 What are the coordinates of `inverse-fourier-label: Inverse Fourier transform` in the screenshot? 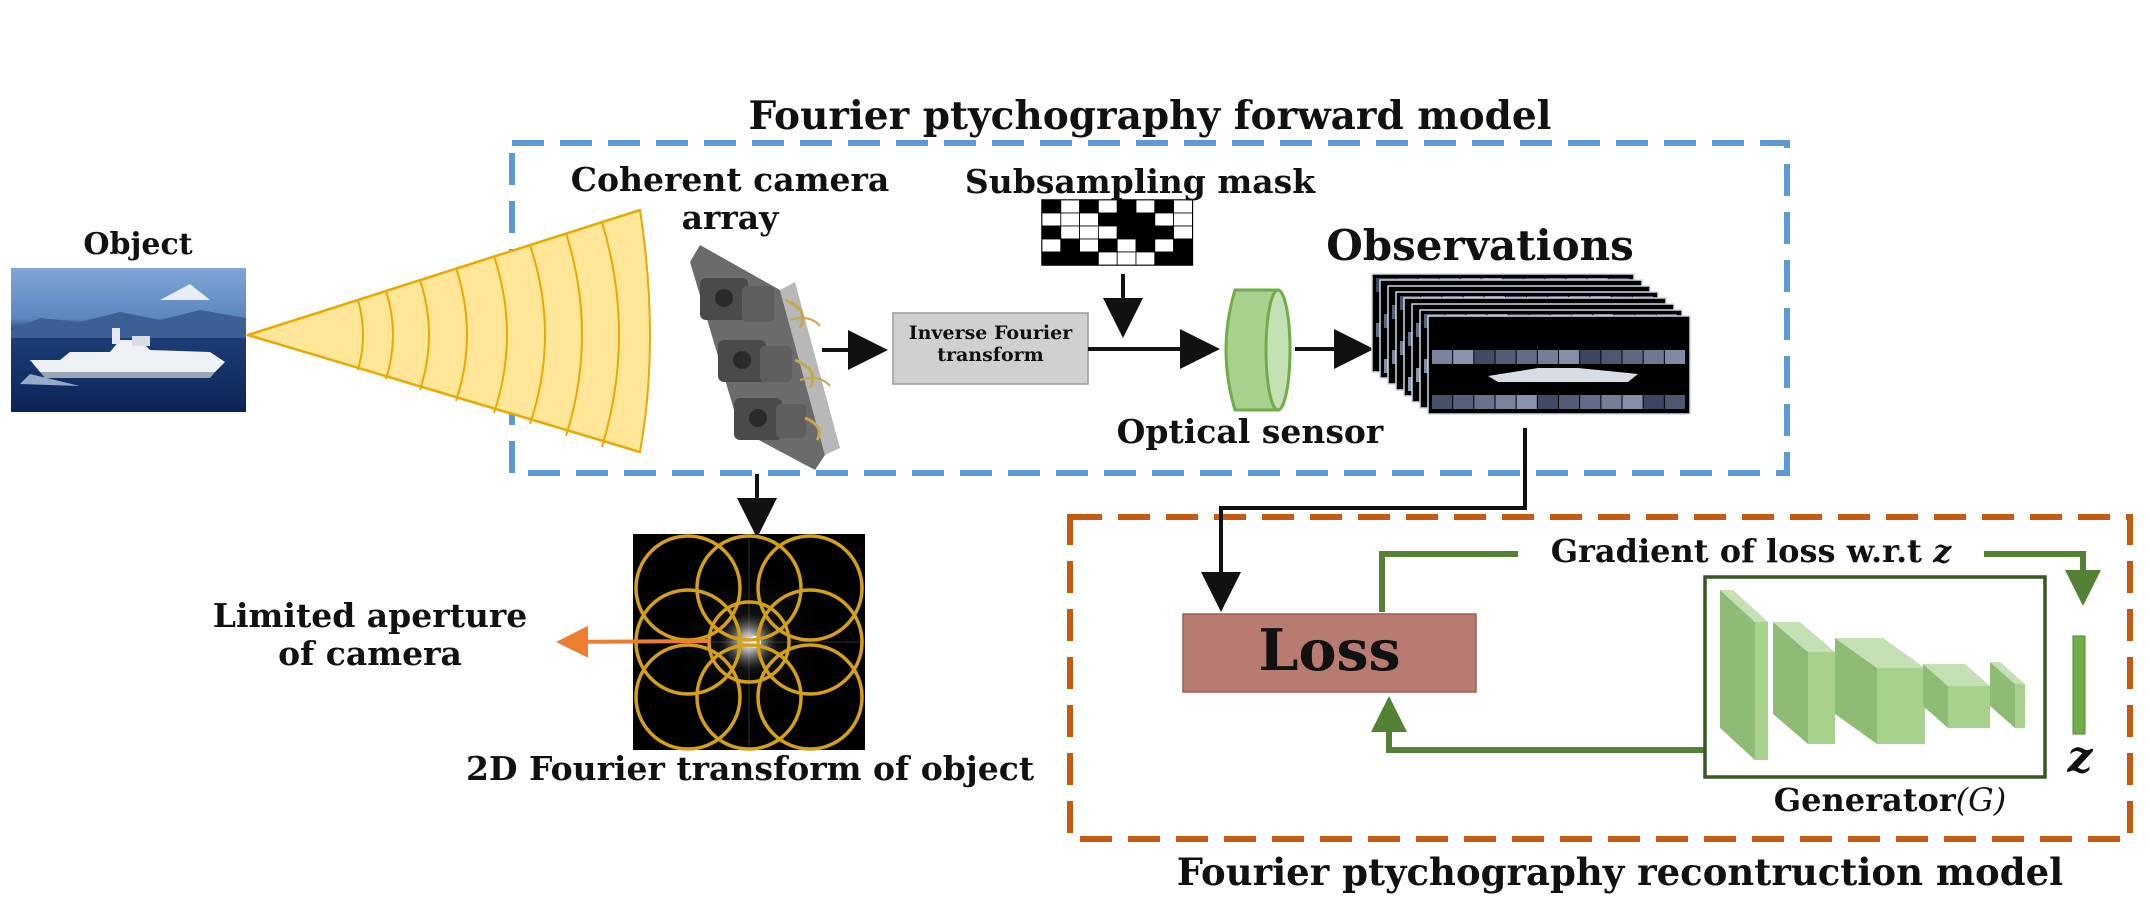 It's located at (990, 344).